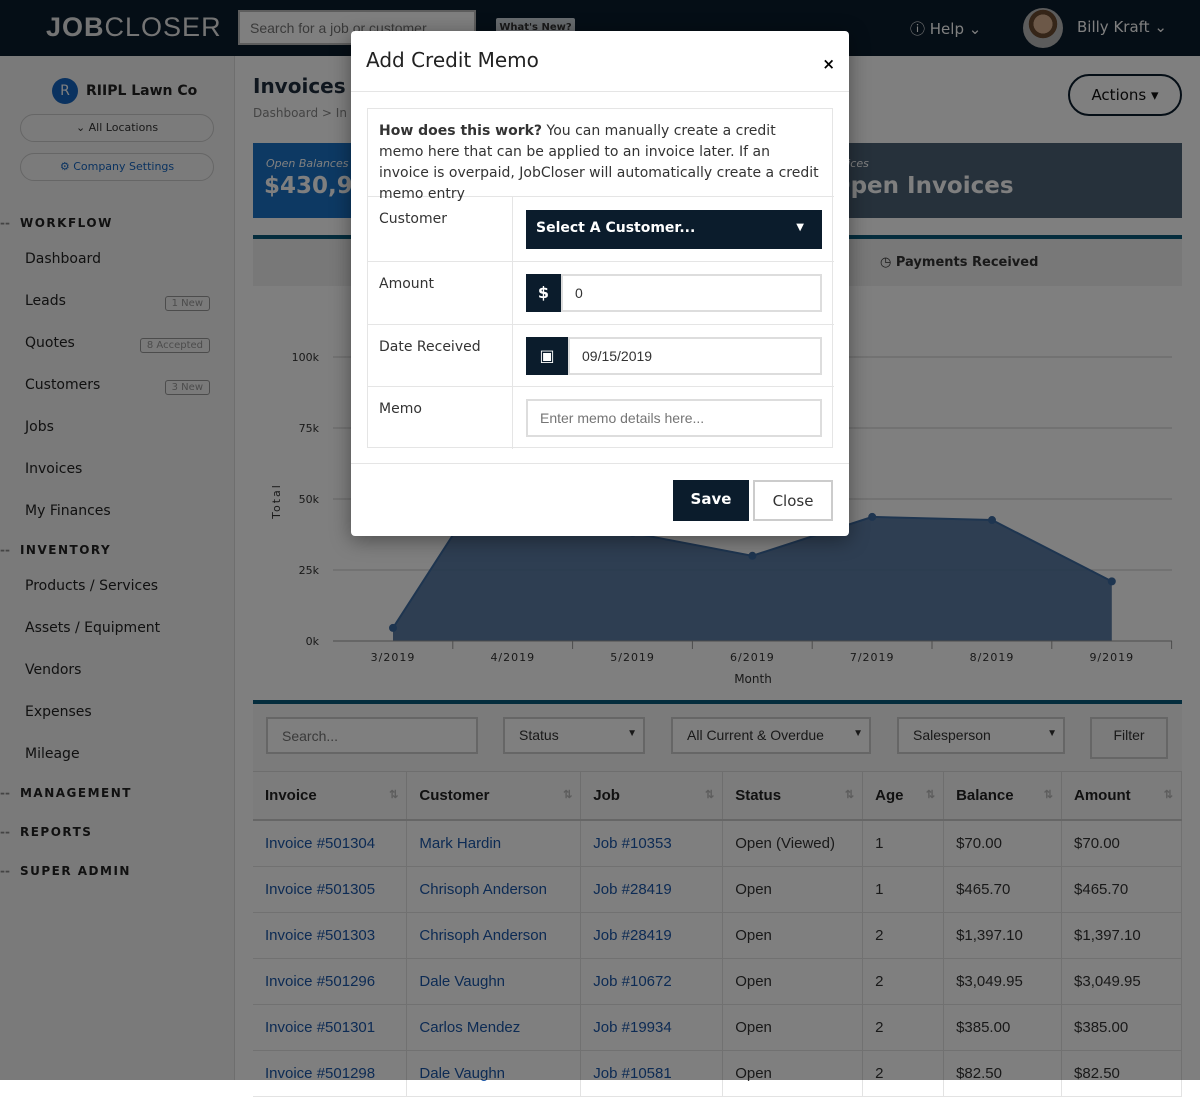 The width and height of the screenshot is (1200, 1097). I want to click on save-button: Save, so click(711, 500).